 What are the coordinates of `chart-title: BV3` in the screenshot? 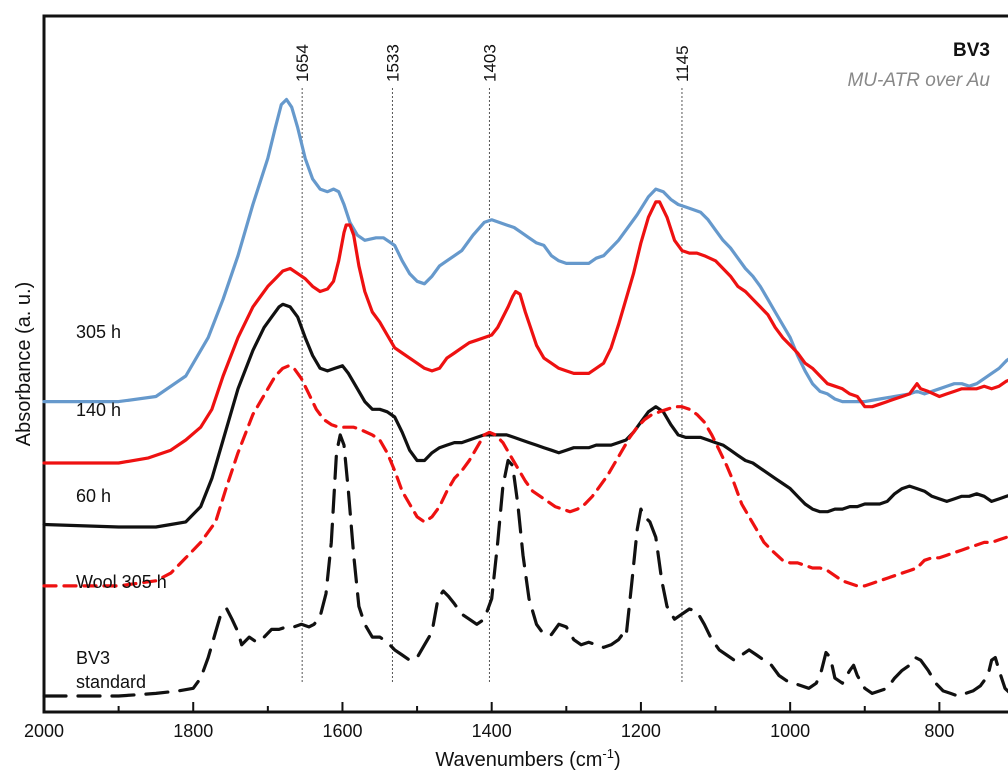 It's located at (971, 50).